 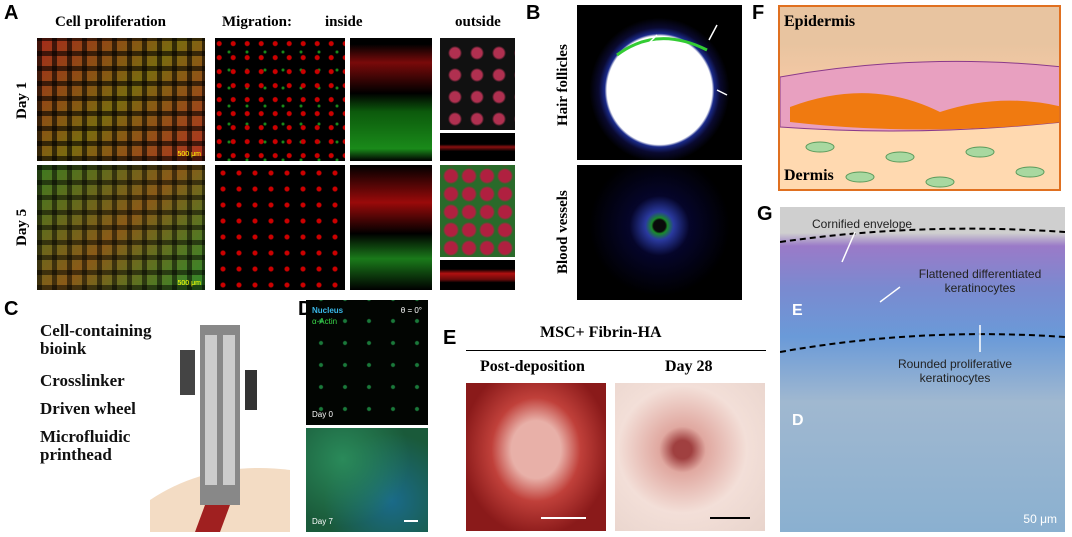 What do you see at coordinates (758, 13) in the screenshot?
I see `panel-letter: F` at bounding box center [758, 13].